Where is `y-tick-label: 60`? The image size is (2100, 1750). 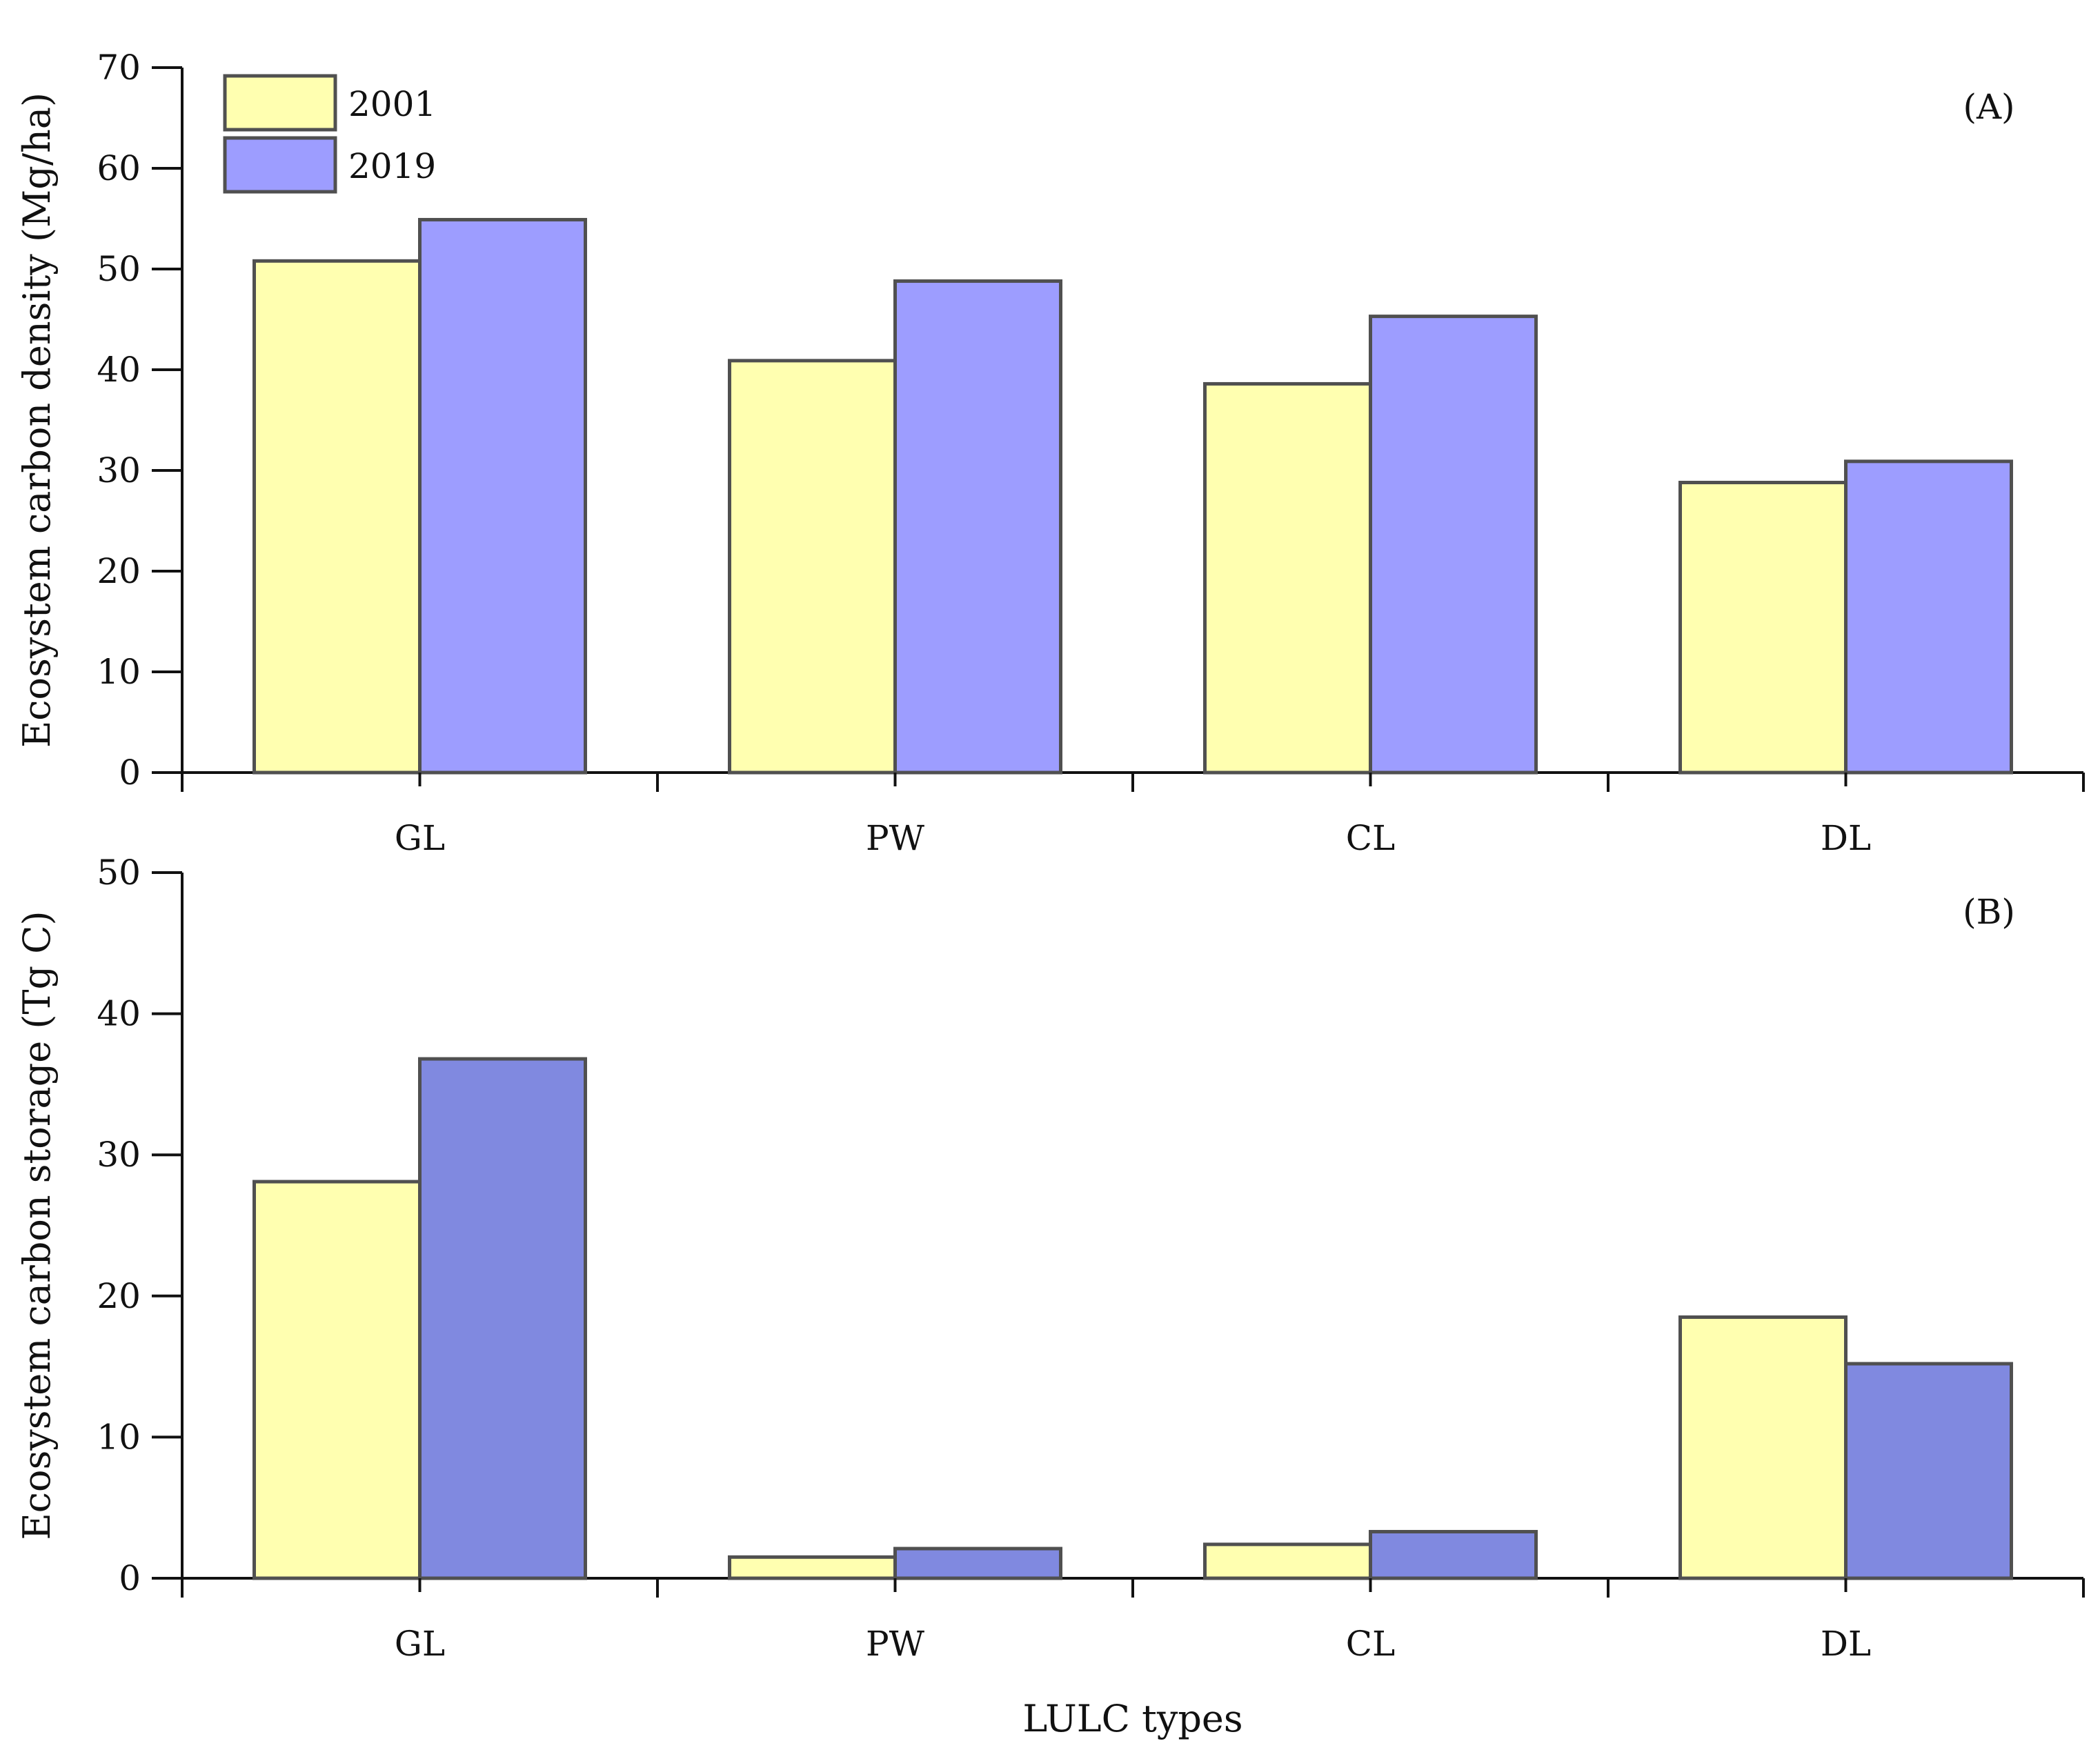 y-tick-label: 60 is located at coordinates (119, 168).